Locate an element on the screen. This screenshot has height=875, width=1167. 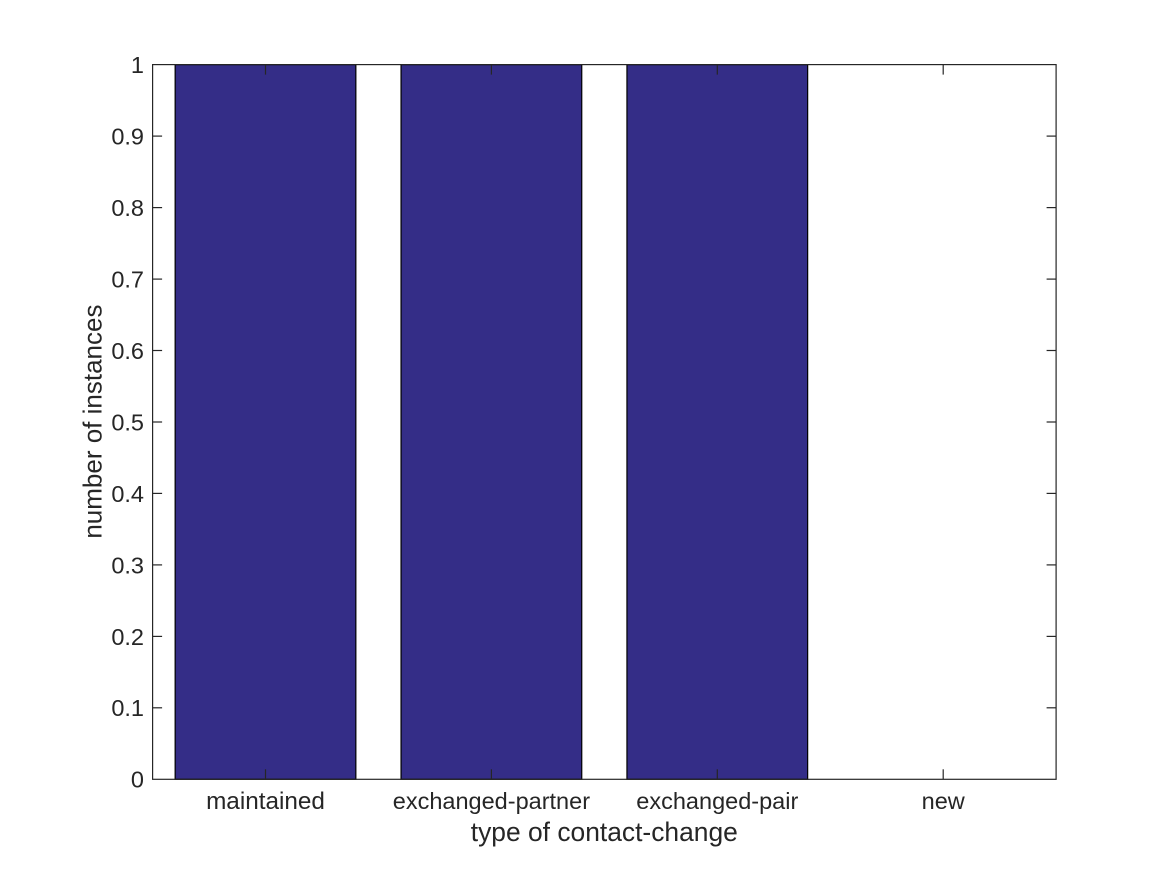
svg-text: 0.9 is located at coordinates (127, 137).